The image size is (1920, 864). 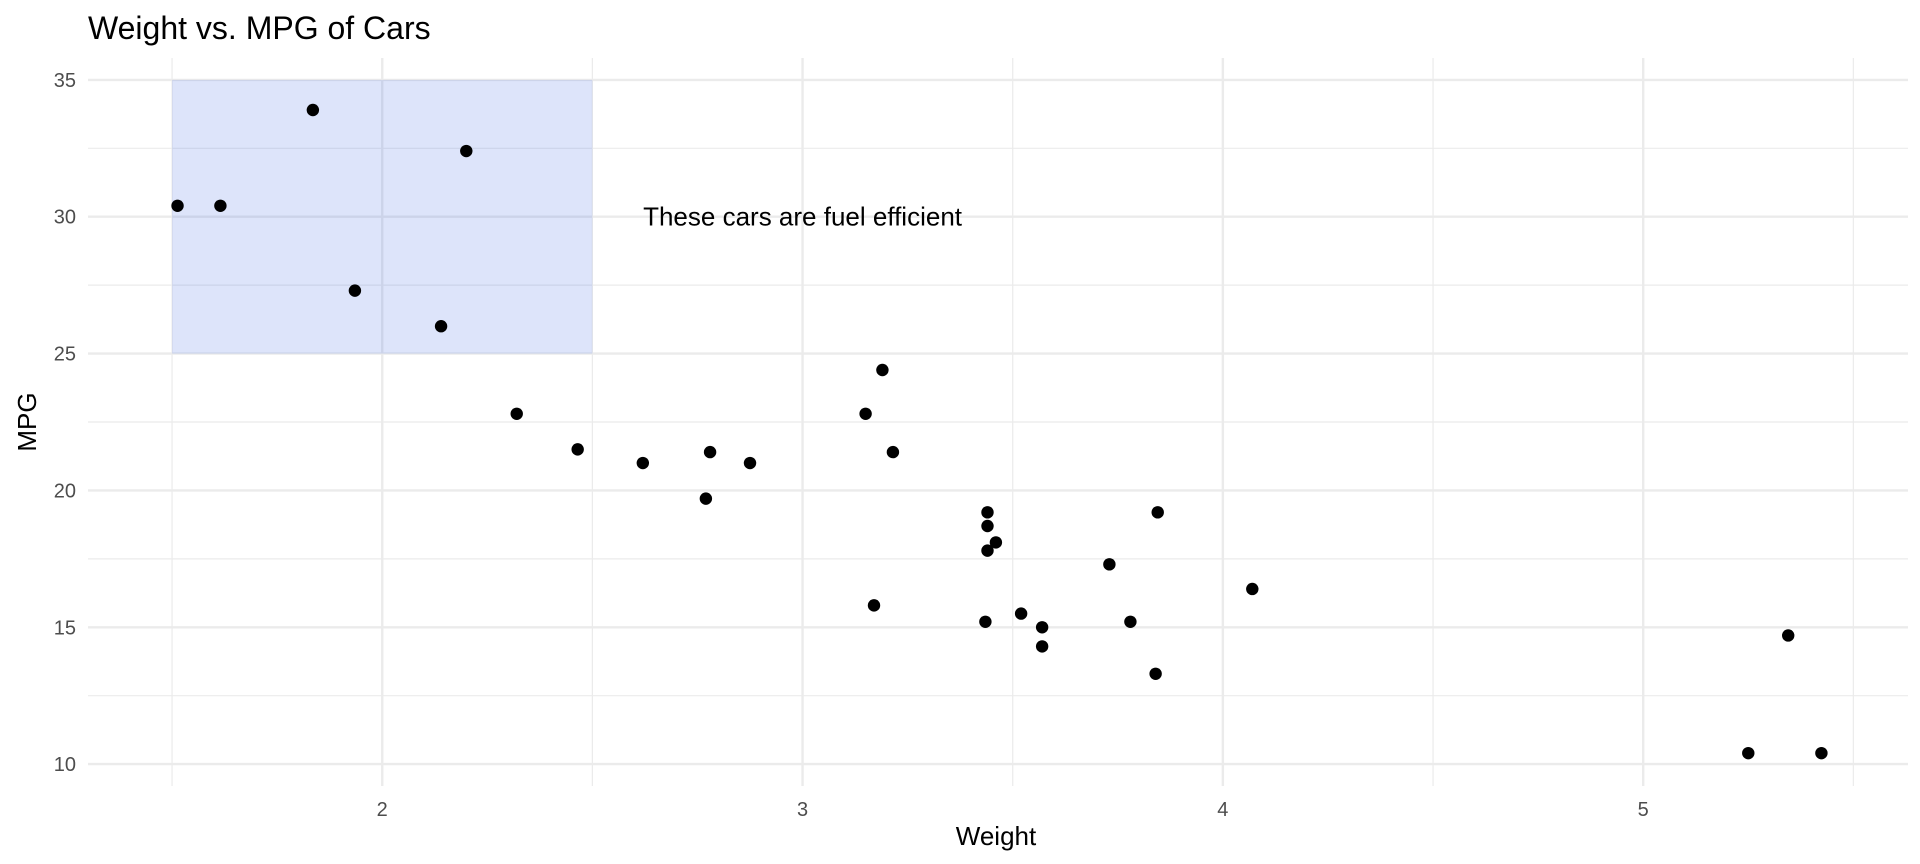 I want to click on y-tick-label: 10, so click(x=65, y=765).